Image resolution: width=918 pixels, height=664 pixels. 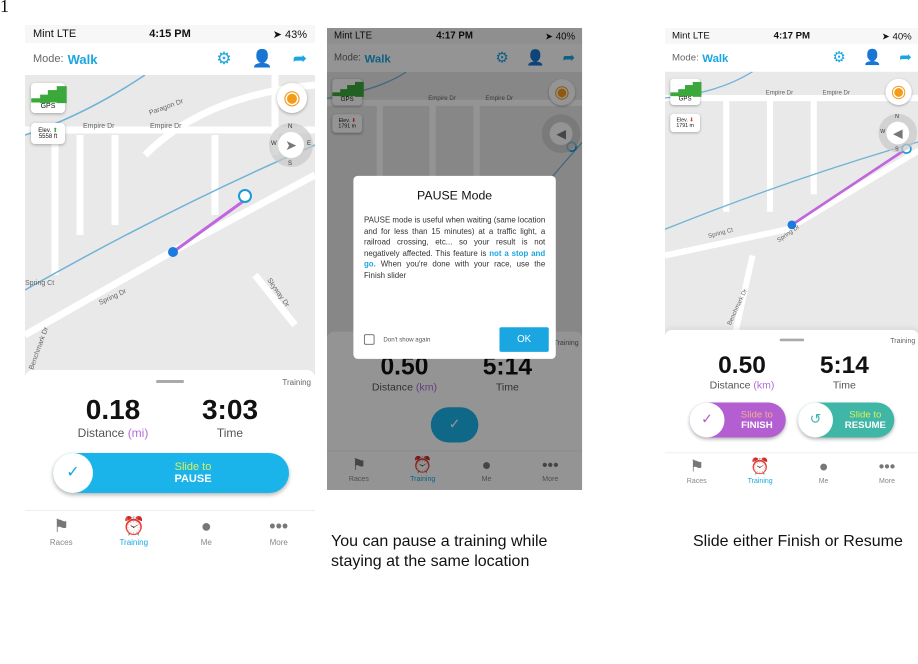 What do you see at coordinates (849, 186) in the screenshot?
I see `route-line` at bounding box center [849, 186].